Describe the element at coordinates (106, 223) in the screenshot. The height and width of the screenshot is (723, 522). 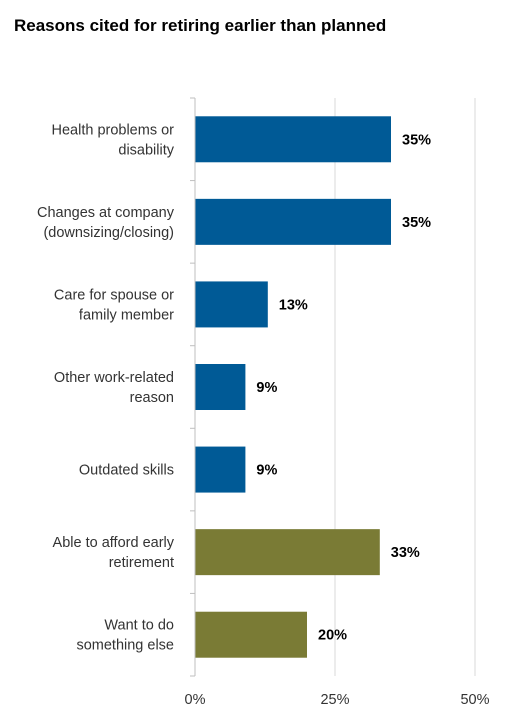
I see `category-label-1: Changes at company (downsizing/closing)` at that location.